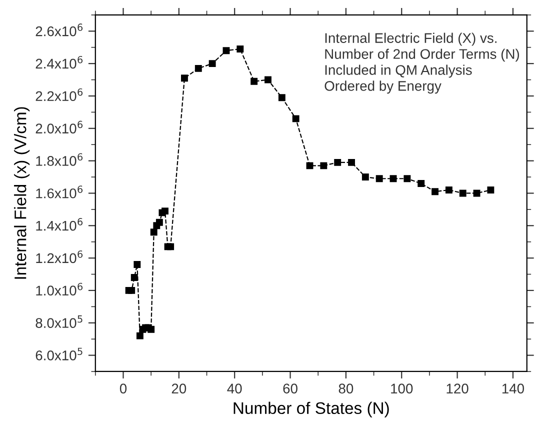 This screenshot has width=536, height=427. I want to click on x-tick-label: 0, so click(123, 389).